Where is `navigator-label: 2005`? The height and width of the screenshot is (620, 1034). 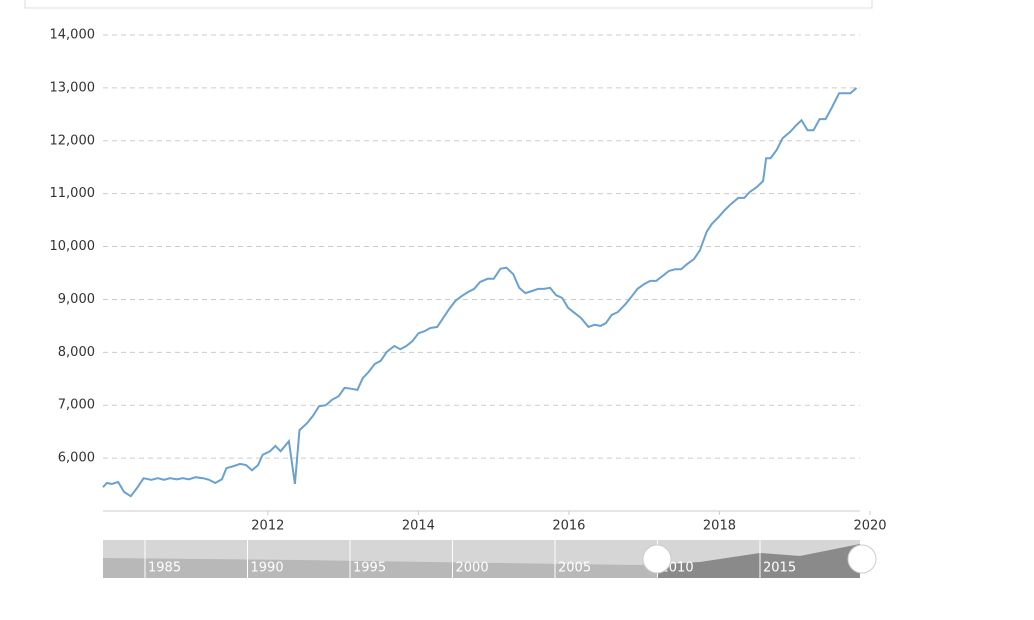
navigator-label: 2005 is located at coordinates (574, 568).